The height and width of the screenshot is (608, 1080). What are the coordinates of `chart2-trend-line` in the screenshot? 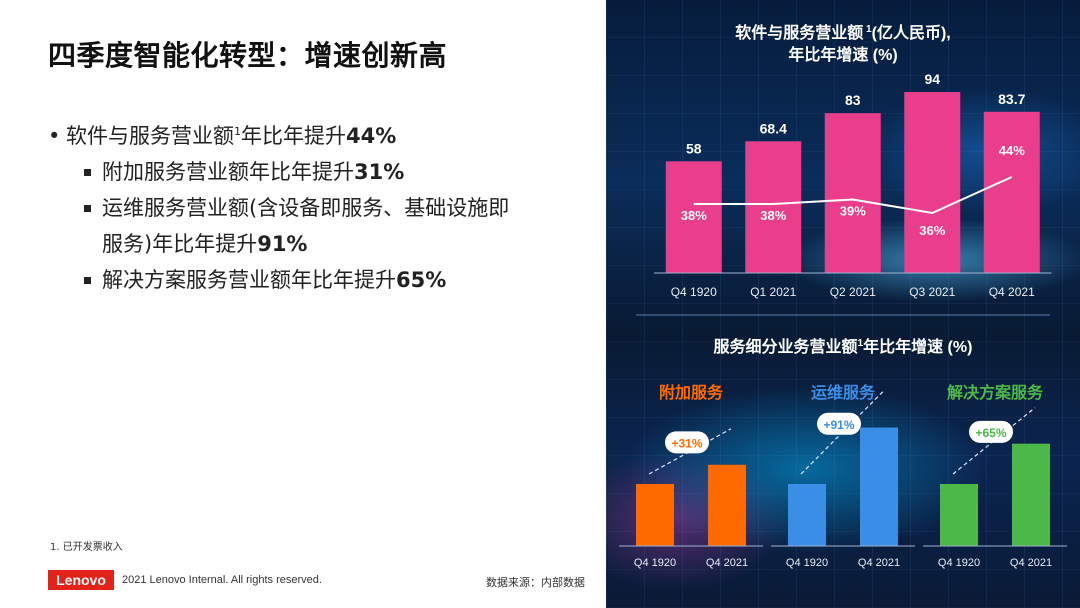 It's located at (690, 451).